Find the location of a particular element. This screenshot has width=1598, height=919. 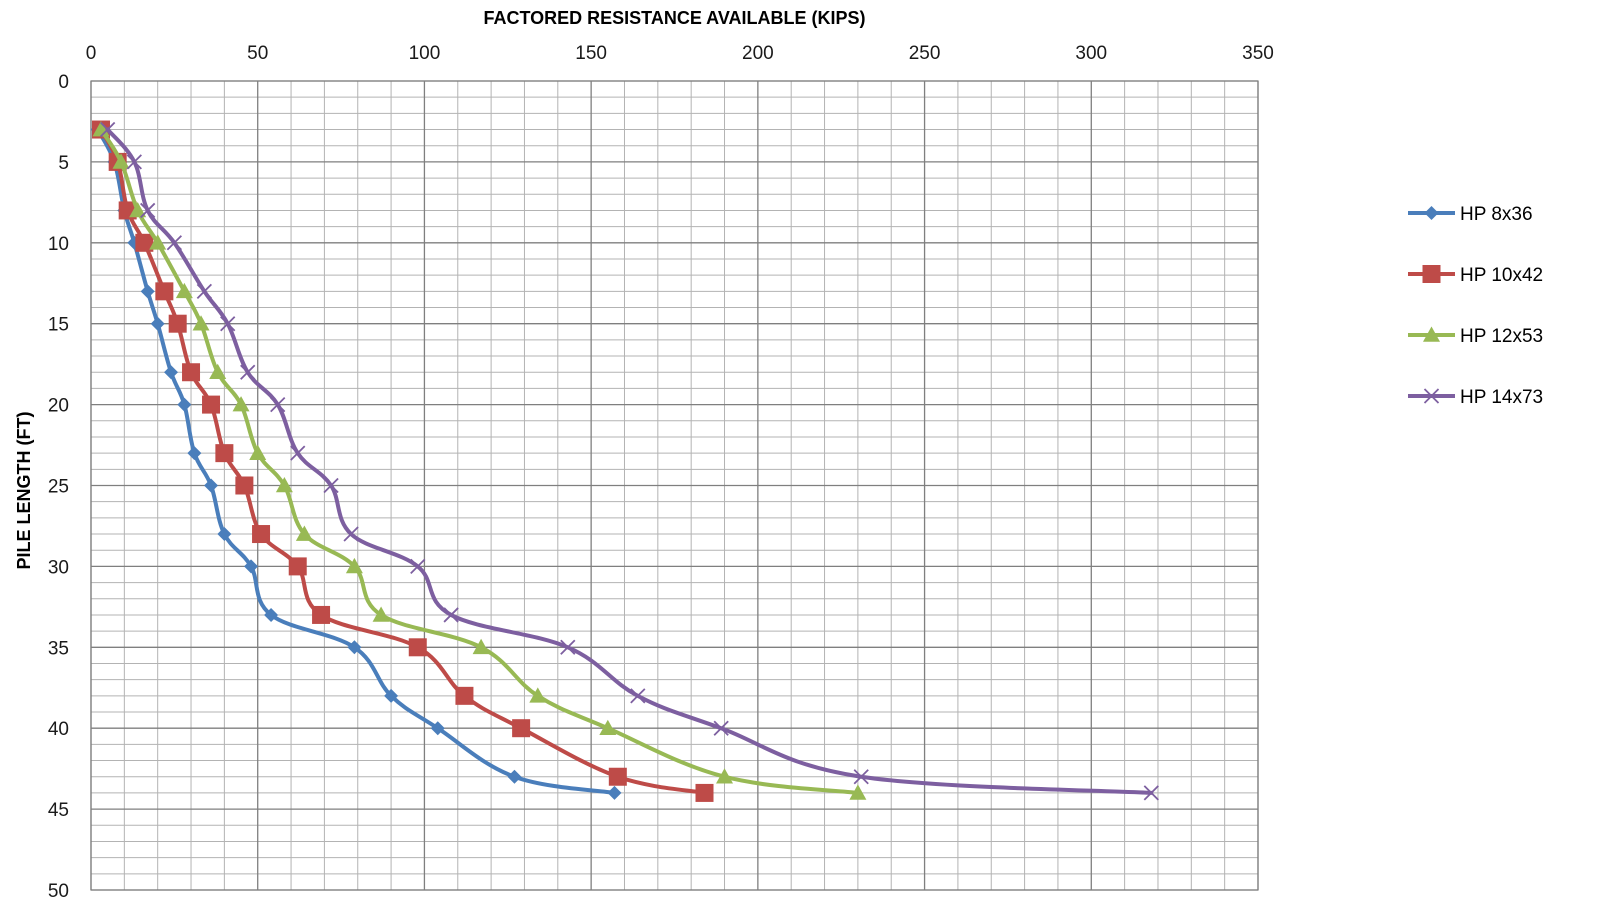

x-tick-labels: 0 50 100 150 200 250 300 350 is located at coordinates (680, 53).